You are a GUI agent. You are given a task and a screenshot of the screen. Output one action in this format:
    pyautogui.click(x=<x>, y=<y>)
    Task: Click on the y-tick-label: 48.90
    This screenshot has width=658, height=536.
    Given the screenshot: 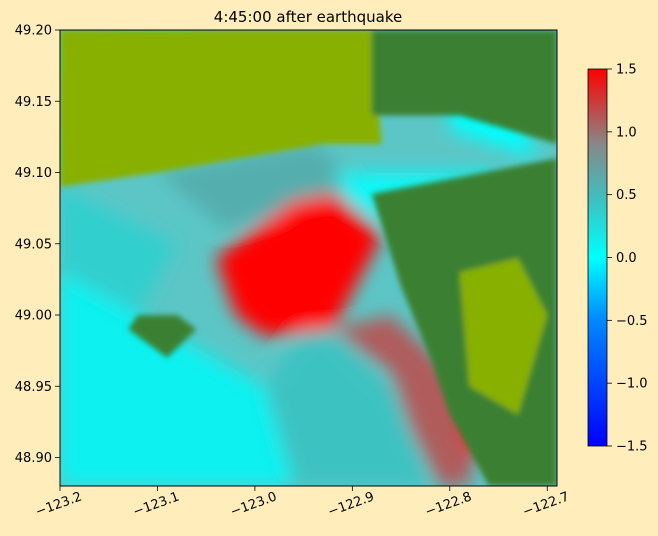 What is the action you would take?
    pyautogui.click(x=33, y=458)
    